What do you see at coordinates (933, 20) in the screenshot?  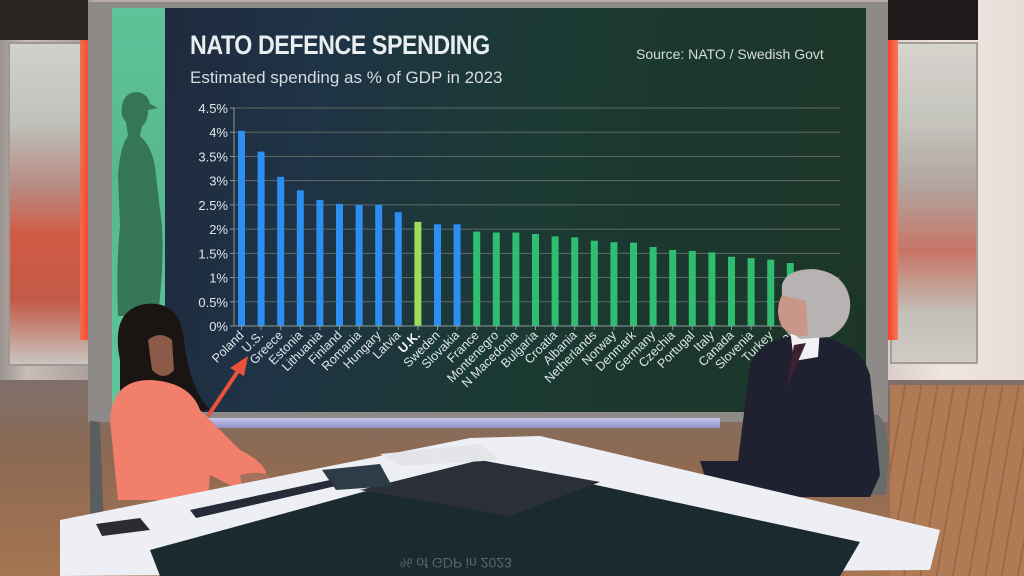 I see `ceiling-right` at bounding box center [933, 20].